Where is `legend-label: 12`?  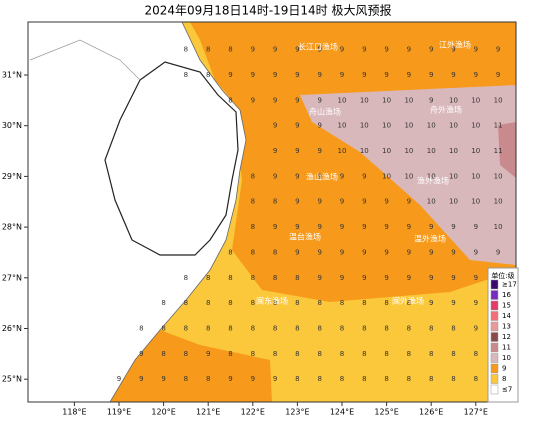 legend-label: 12 is located at coordinates (506, 337).